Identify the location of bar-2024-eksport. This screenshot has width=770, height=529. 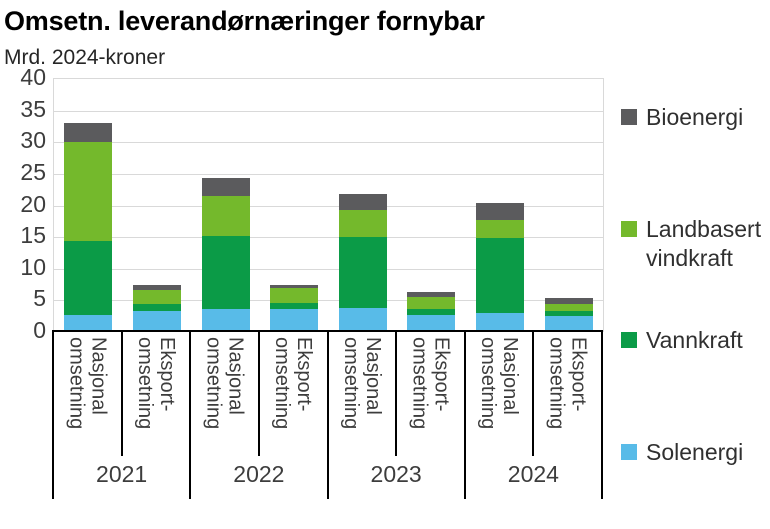
(568, 314).